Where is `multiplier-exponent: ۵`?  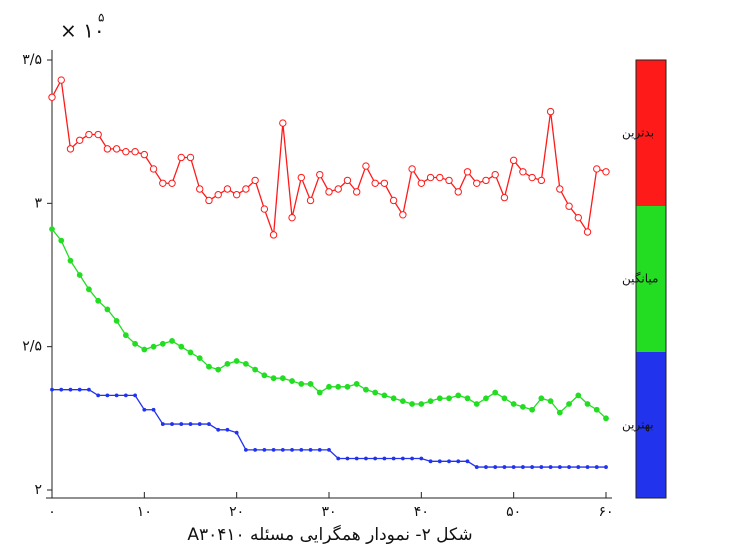 multiplier-exponent: ۵ is located at coordinates (101, 18).